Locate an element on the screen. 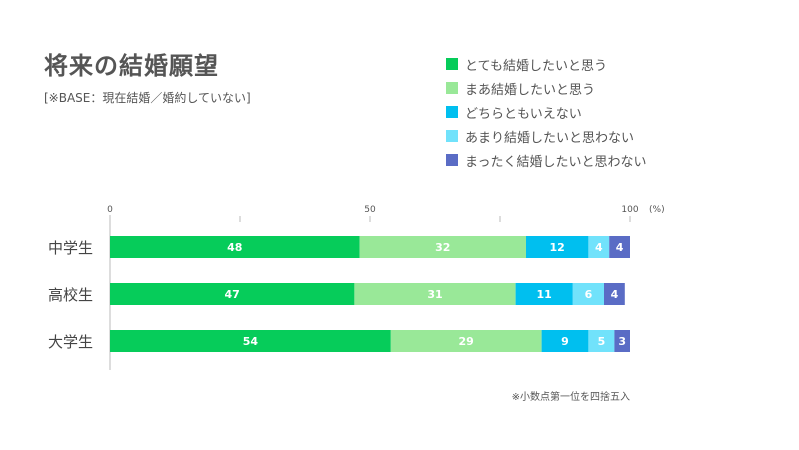 The width and height of the screenshot is (799, 450). data-label: 9 is located at coordinates (565, 341).